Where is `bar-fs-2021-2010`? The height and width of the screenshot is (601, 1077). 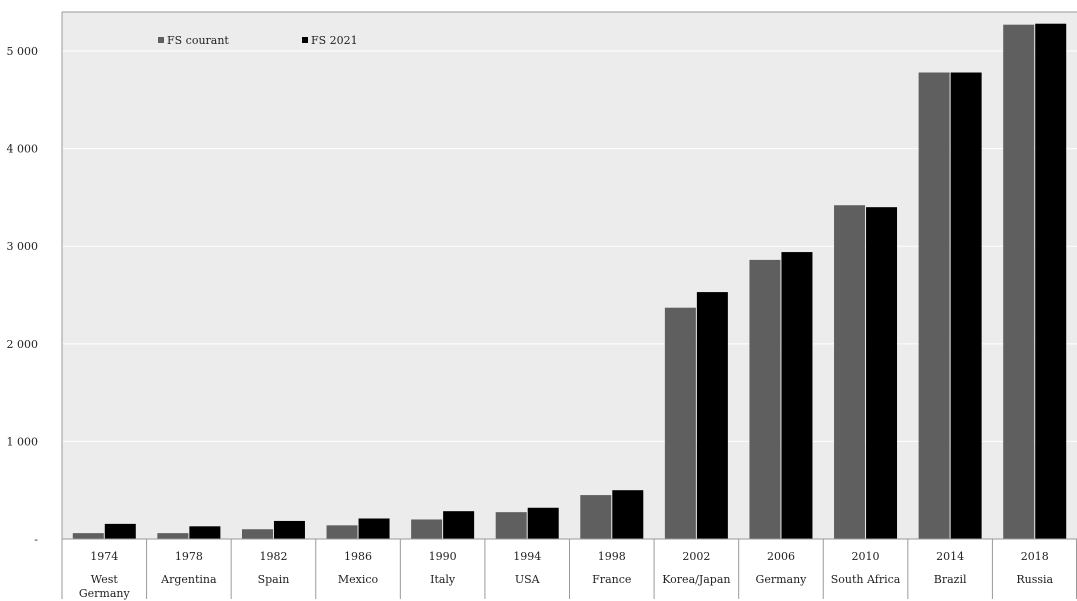
bar-fs-2021-2010 is located at coordinates (882, 373).